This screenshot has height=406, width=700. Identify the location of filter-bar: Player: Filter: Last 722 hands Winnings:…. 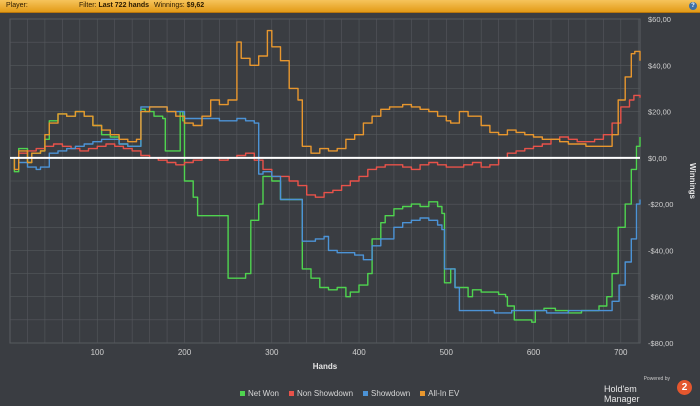
(350, 6).